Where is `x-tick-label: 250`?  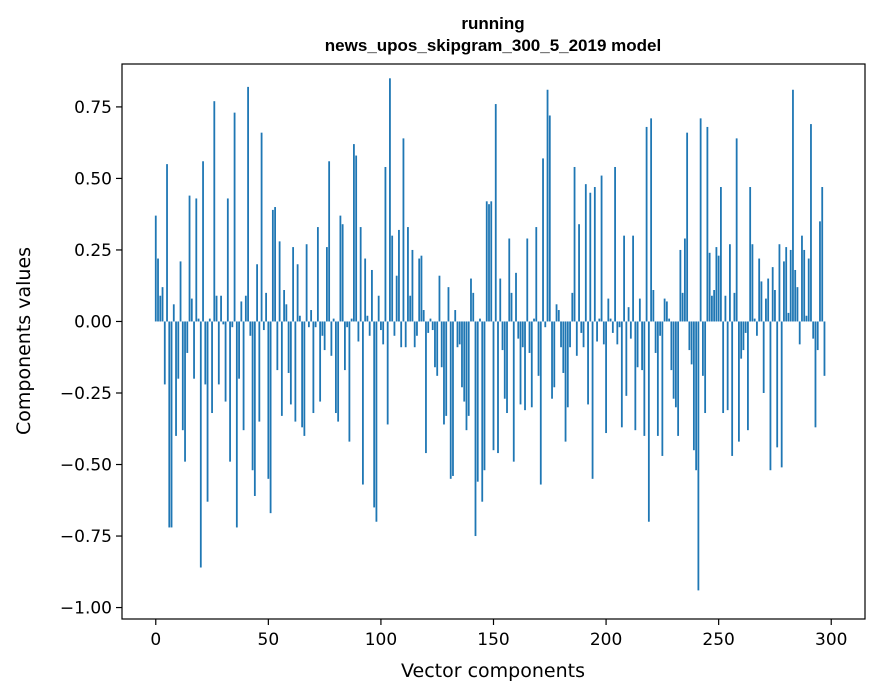
x-tick-label: 250 is located at coordinates (718, 640).